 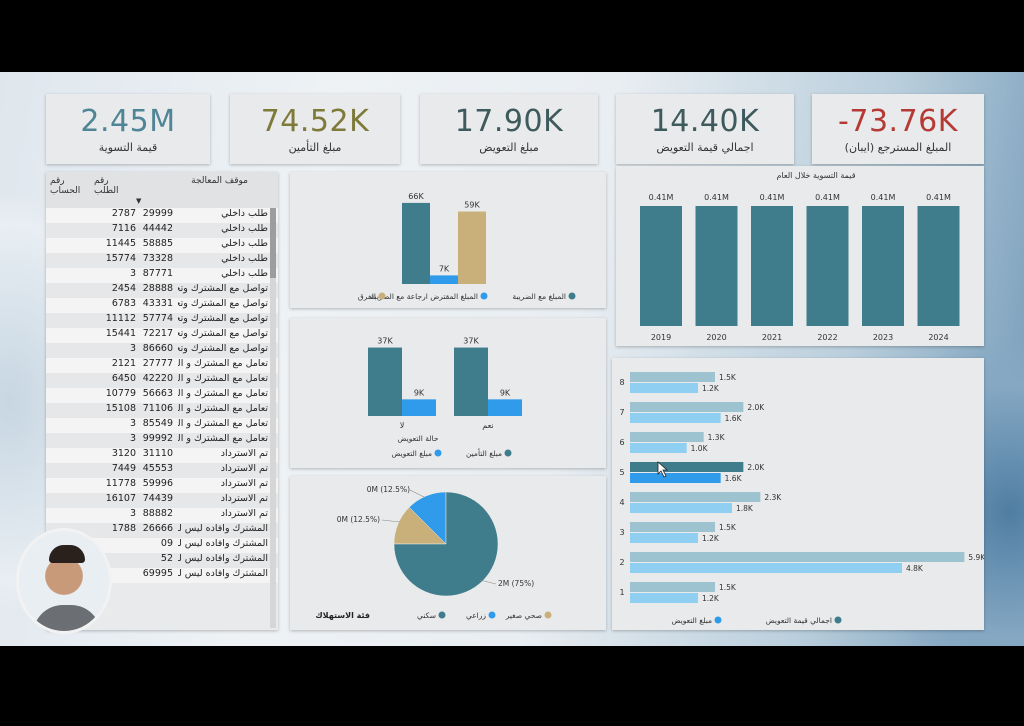 What do you see at coordinates (106, 186) in the screenshot?
I see `header-request: رقم الطلب` at bounding box center [106, 186].